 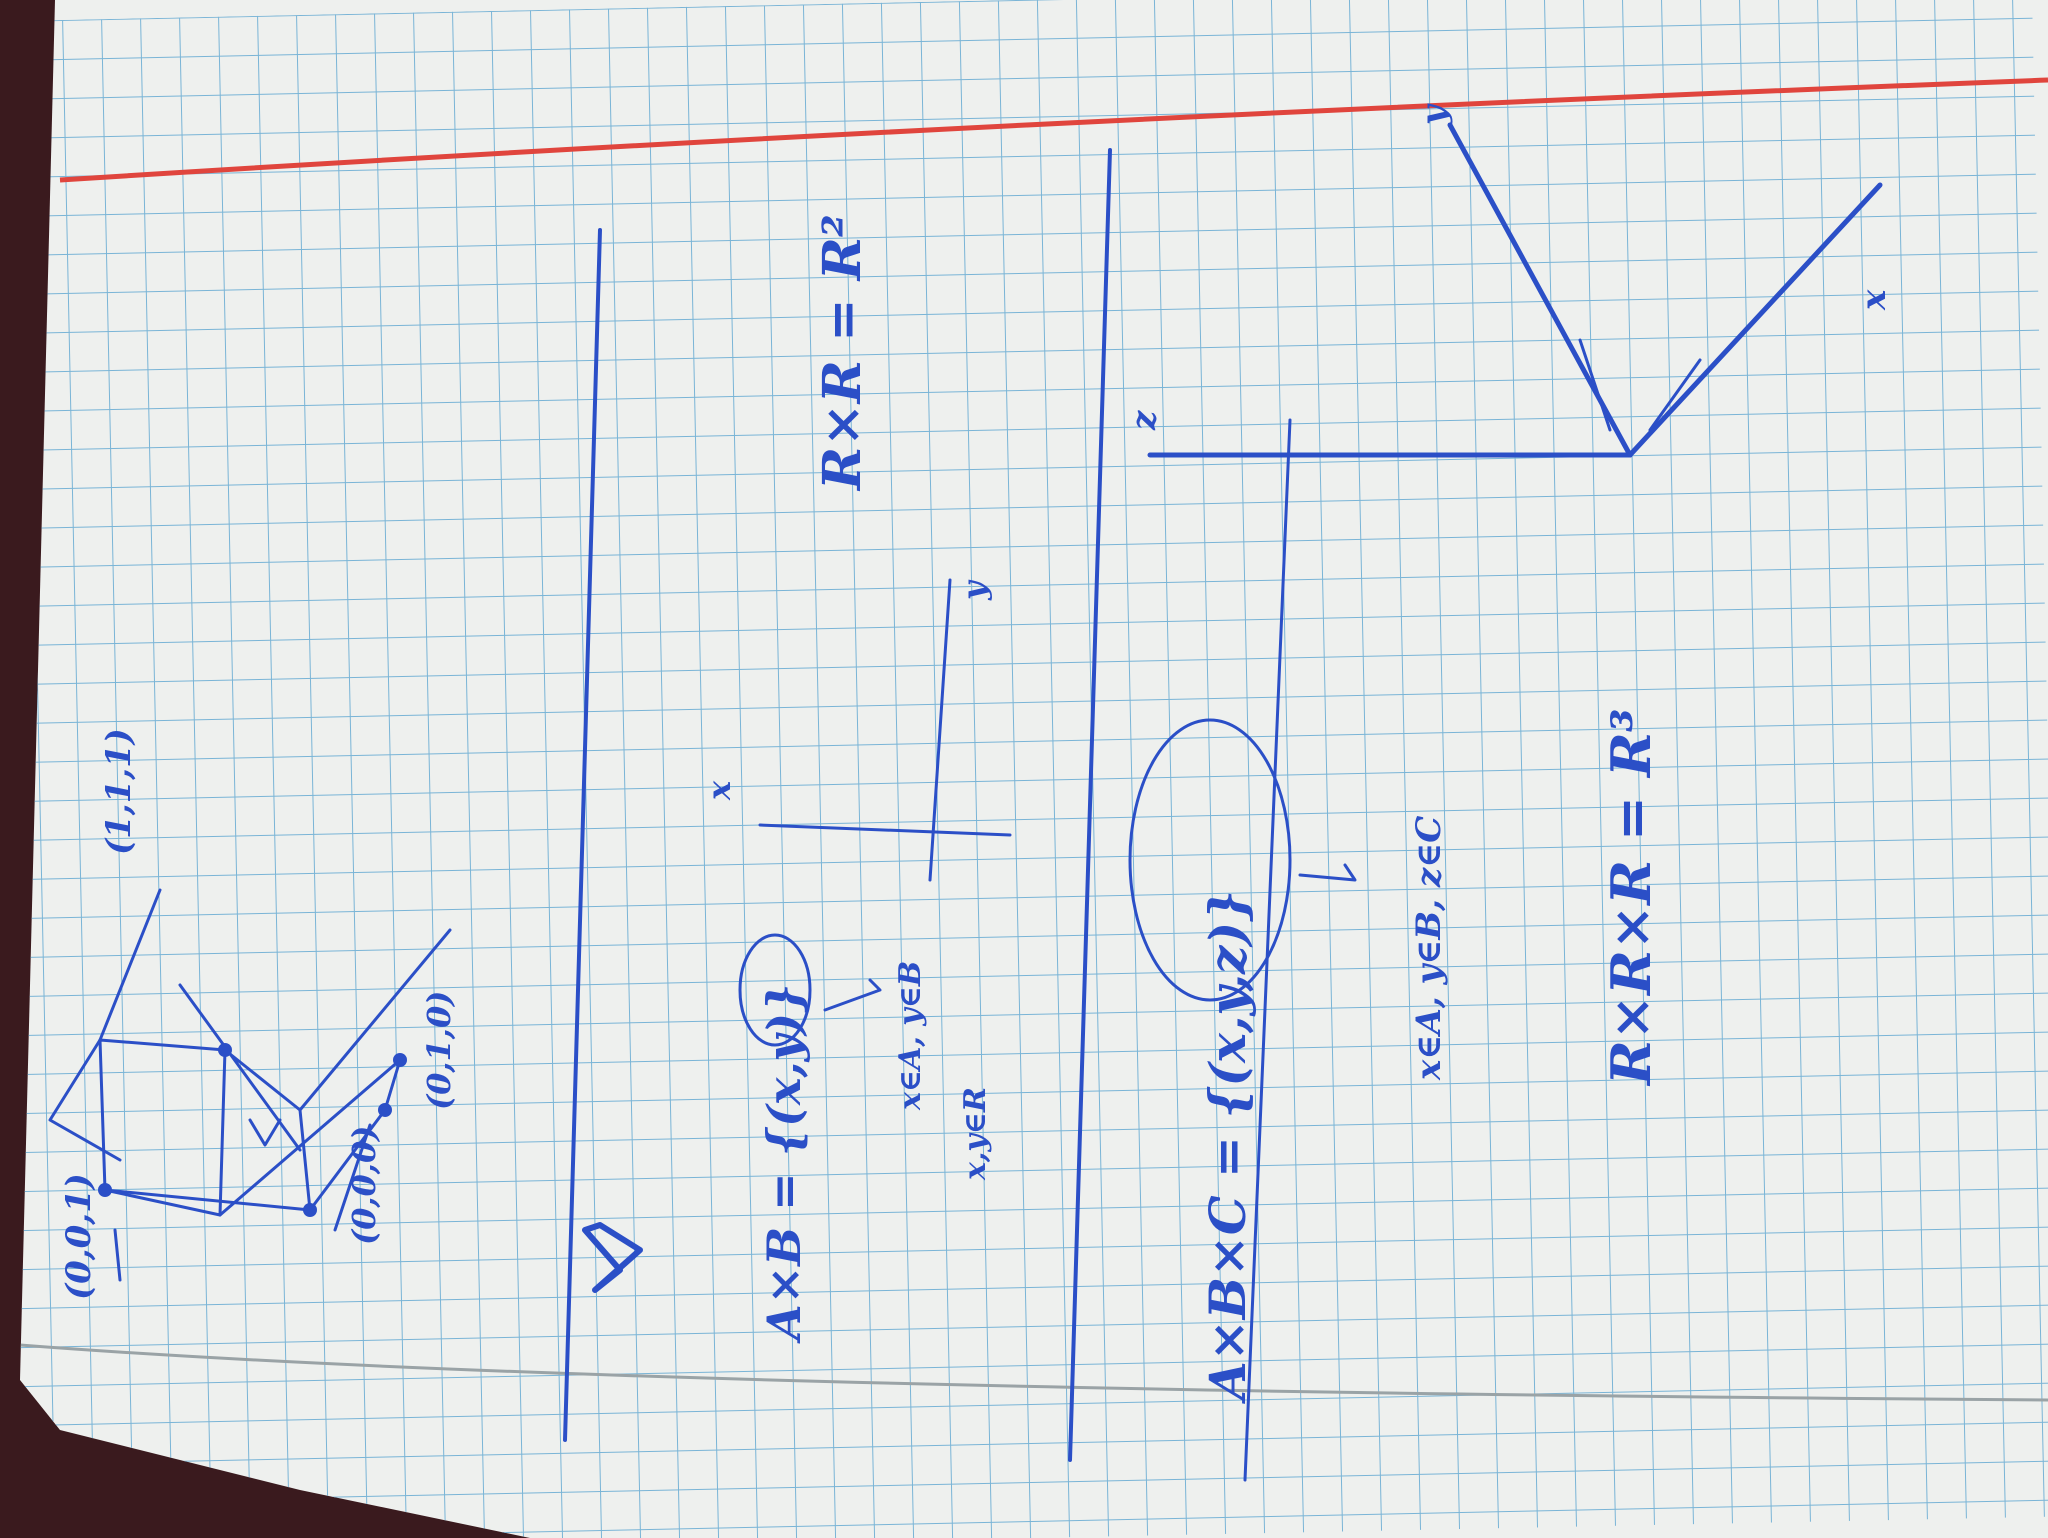 What do you see at coordinates (1631, 898) in the screenshot?
I see `formula-space: R×R×R = R³` at bounding box center [1631, 898].